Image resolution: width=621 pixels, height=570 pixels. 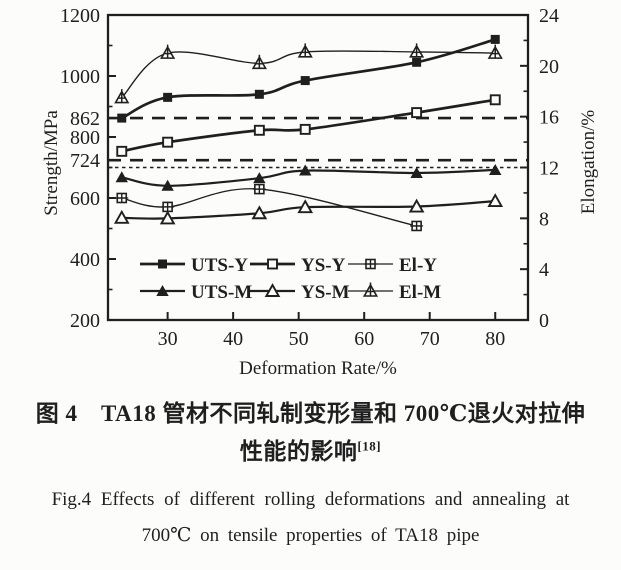 I want to click on left-tick-label: 200, so click(x=85, y=321).